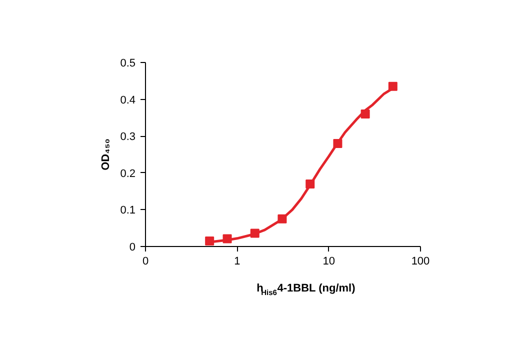 The image size is (520, 350). I want to click on y-tick-label: 0.2, so click(128, 174).